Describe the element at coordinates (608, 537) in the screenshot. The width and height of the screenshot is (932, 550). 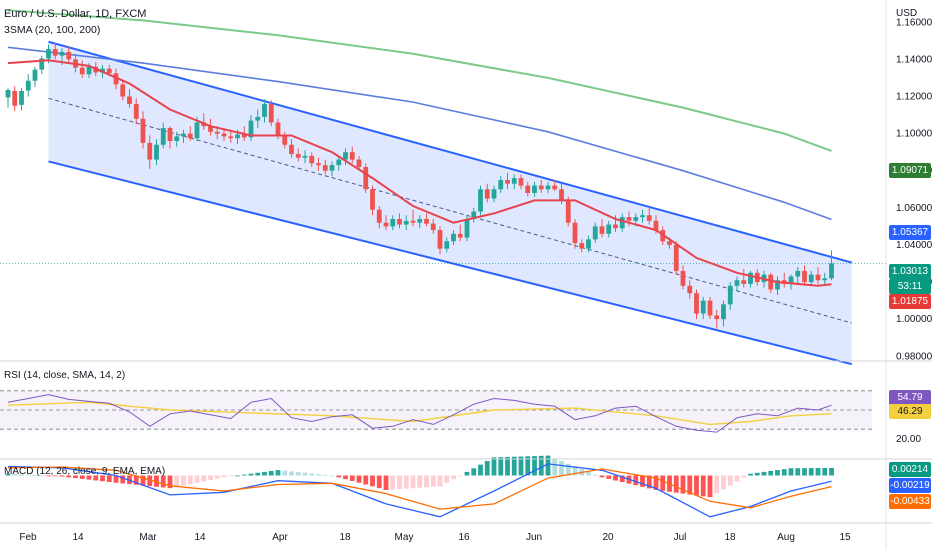
I see `time-tick-label: 20` at that location.